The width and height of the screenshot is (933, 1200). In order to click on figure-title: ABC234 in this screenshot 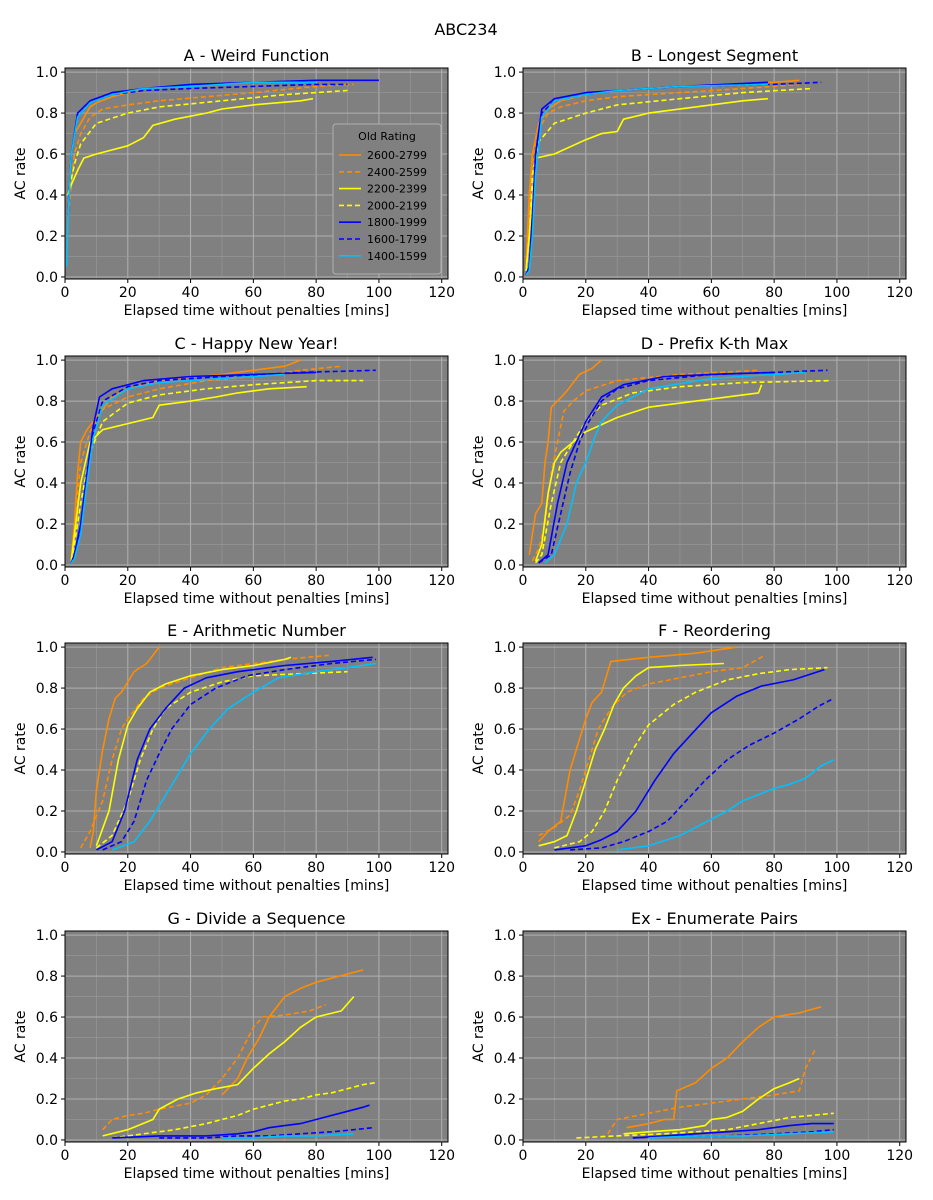, I will do `click(465, 29)`.